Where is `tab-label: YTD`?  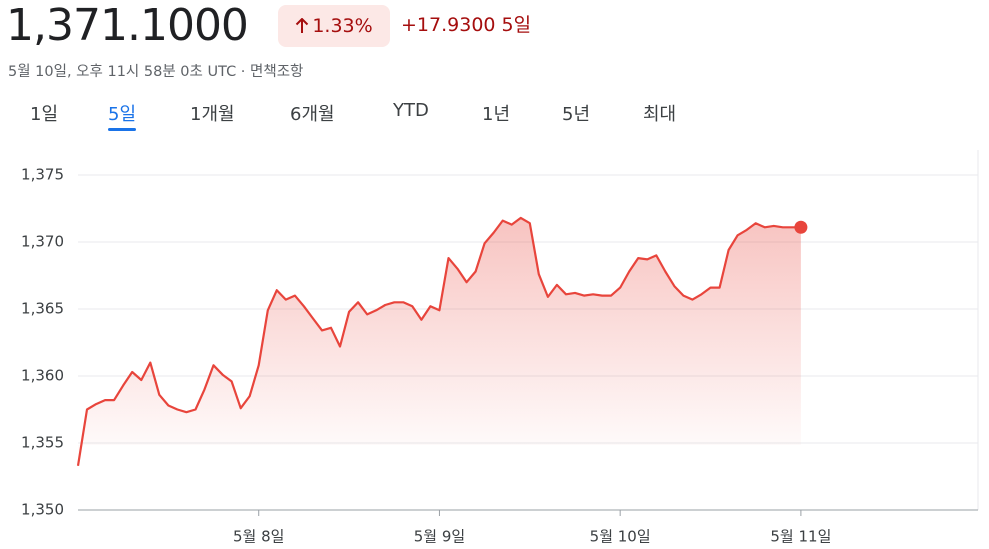 tab-label: YTD is located at coordinates (411, 110).